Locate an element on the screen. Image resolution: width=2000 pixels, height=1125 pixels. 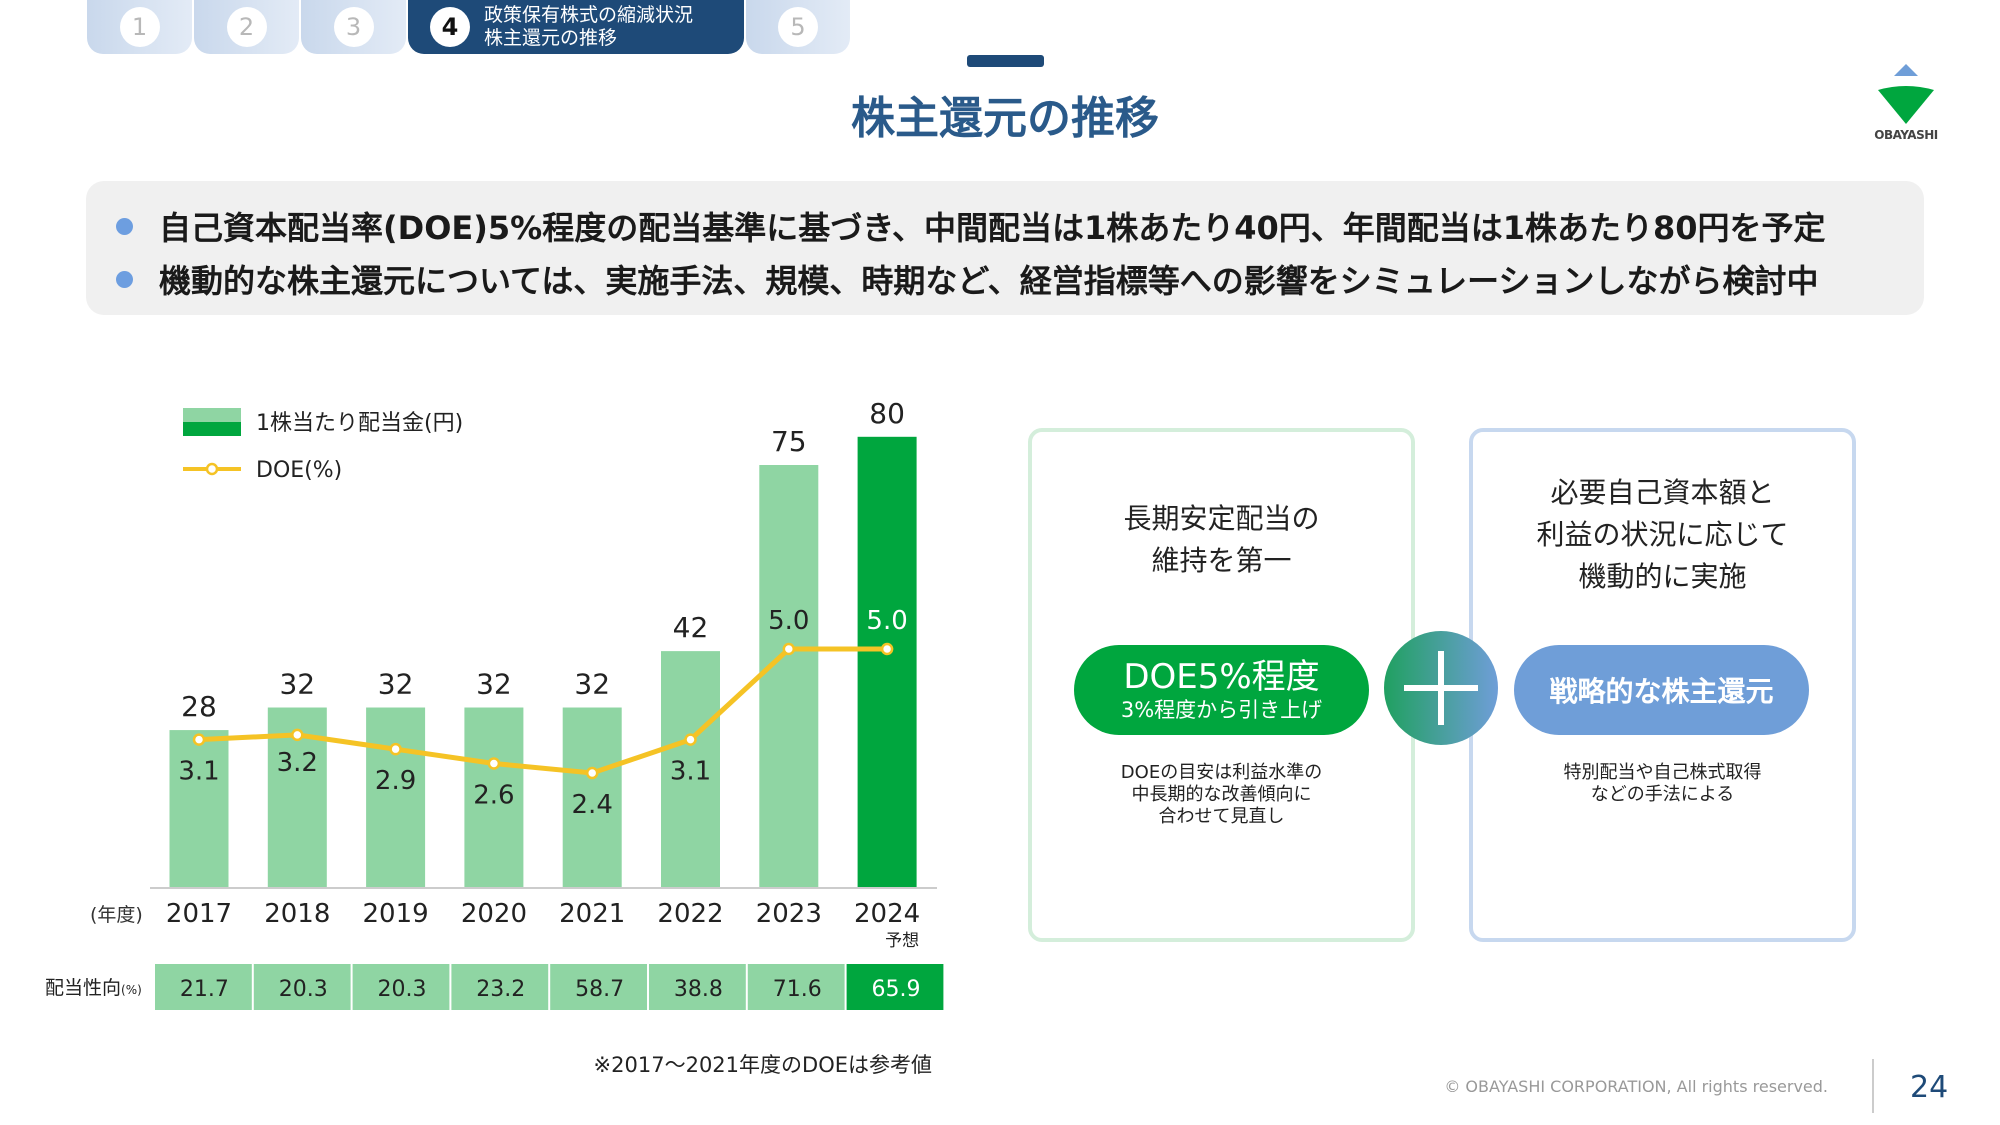
strategic-return-pill: 戦略的な株主還元 is located at coordinates (1661, 690).